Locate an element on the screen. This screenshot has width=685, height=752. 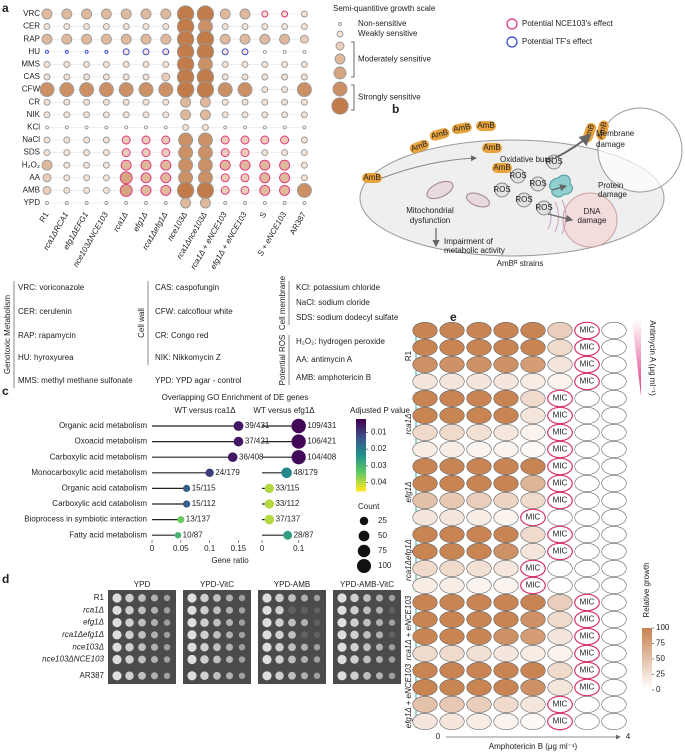
legend-dot is located at coordinates (340, 59).